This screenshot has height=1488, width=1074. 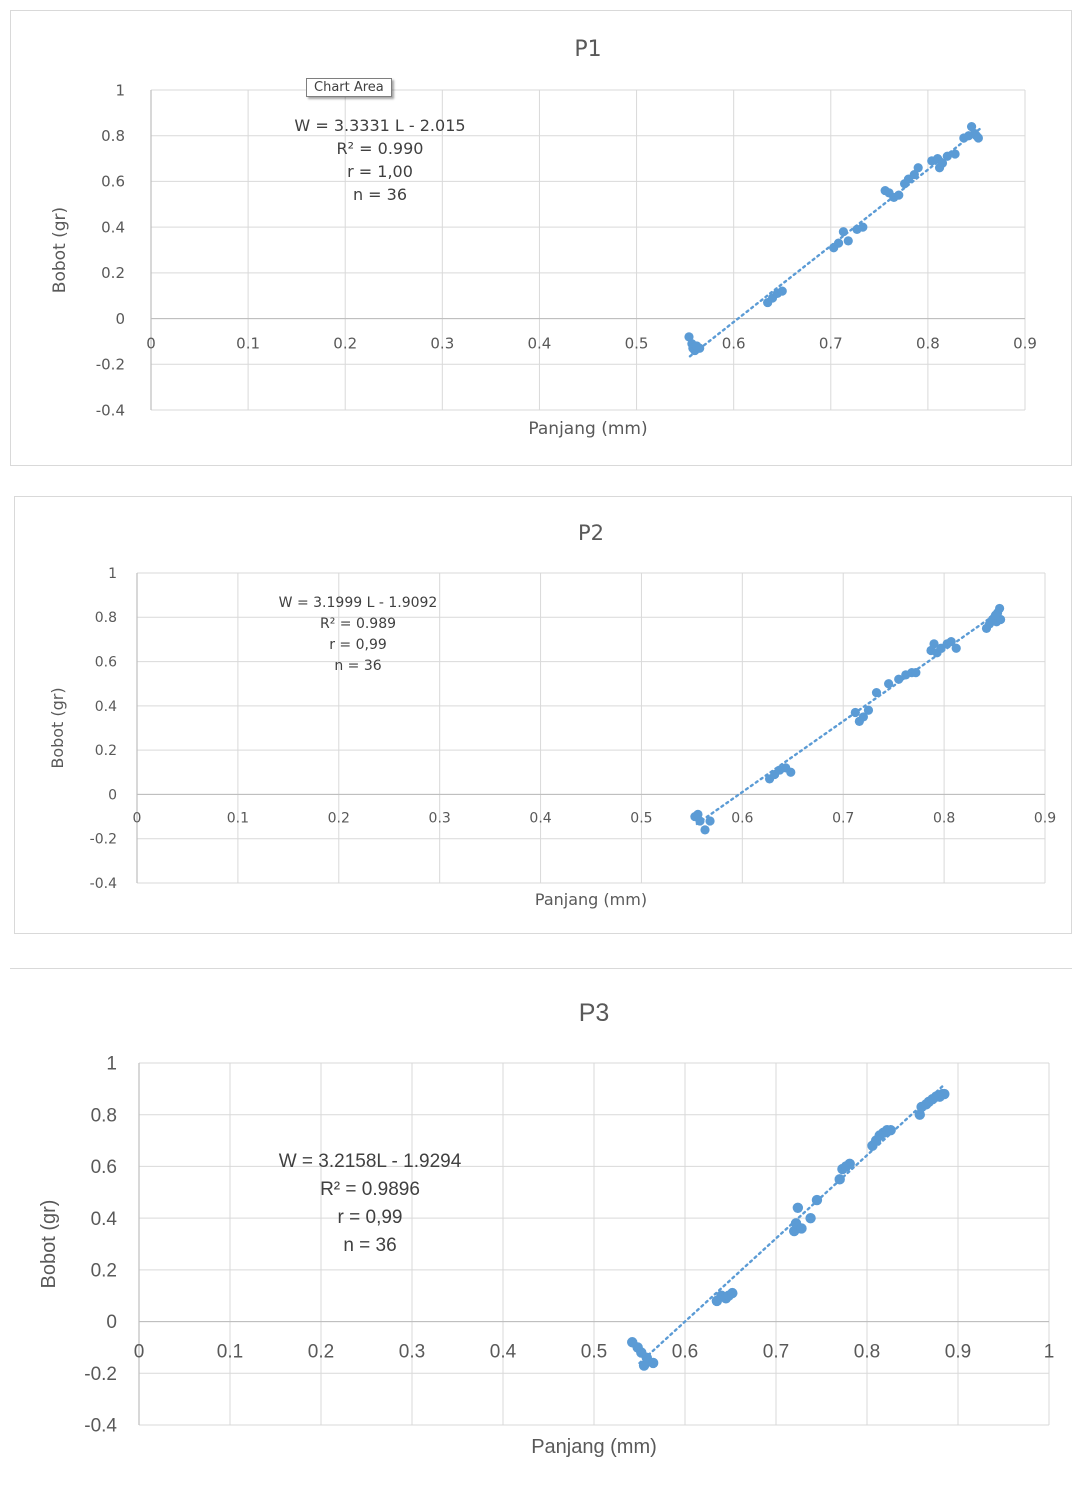 I want to click on chart-title: P2, so click(x=591, y=533).